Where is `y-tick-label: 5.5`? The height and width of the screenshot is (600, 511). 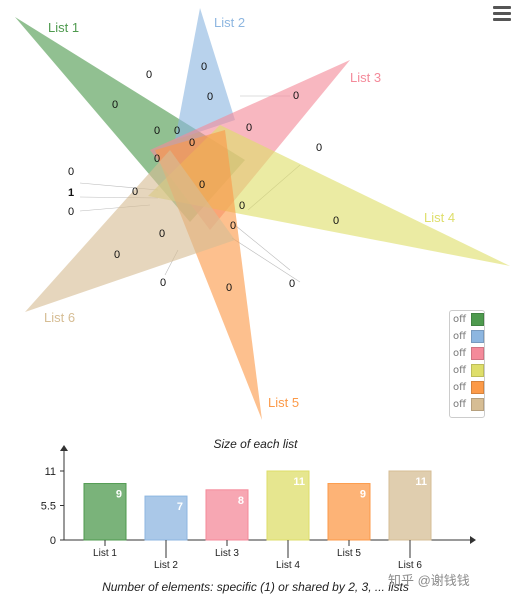 y-tick-label: 5.5 is located at coordinates (48, 507).